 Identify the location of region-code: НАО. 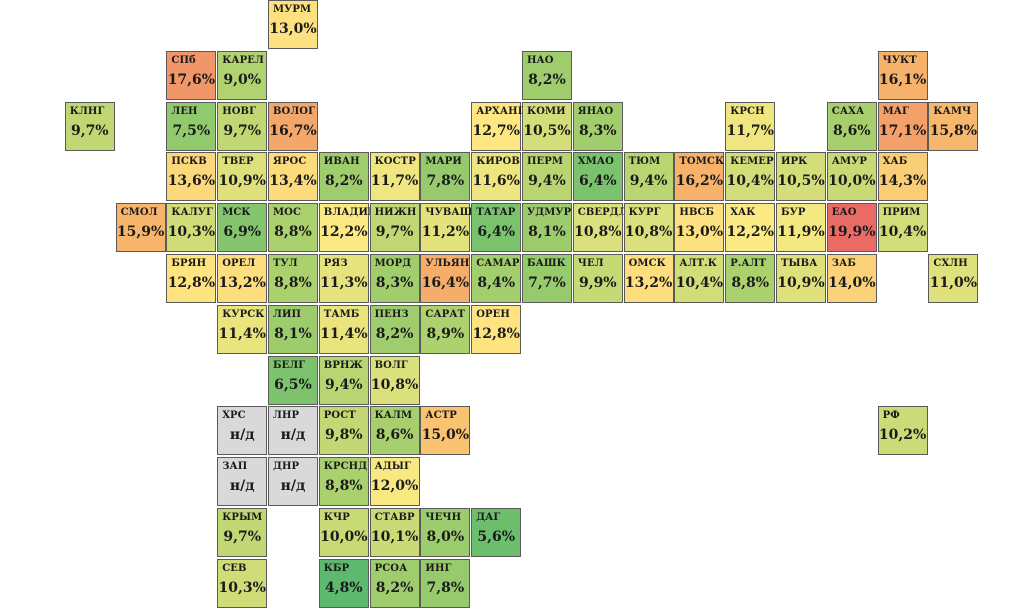
(540, 60).